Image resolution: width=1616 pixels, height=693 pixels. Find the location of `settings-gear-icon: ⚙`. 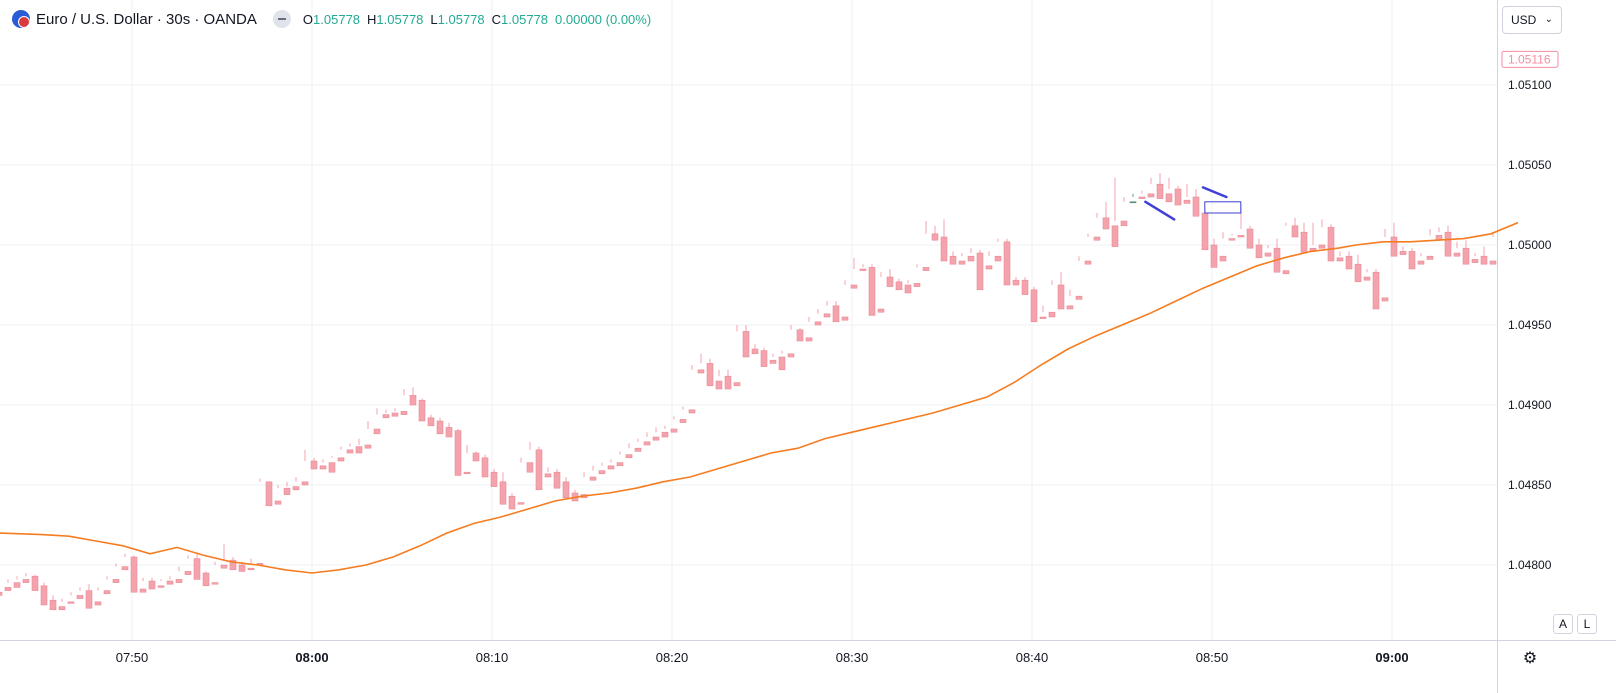

settings-gear-icon: ⚙ is located at coordinates (1530, 658).